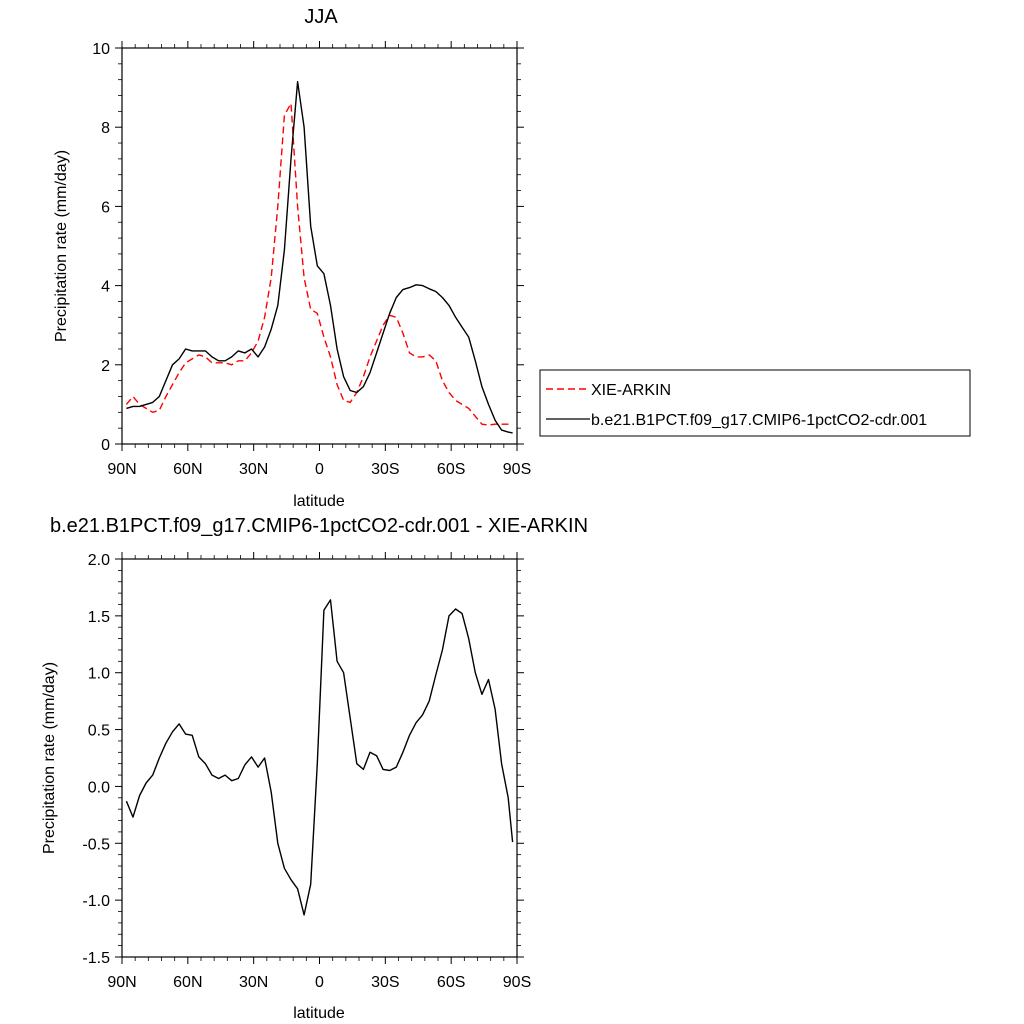 The height and width of the screenshot is (1024, 1024). What do you see at coordinates (631, 390) in the screenshot?
I see `legend-label-xie-arkin: XIE-ARKIN` at bounding box center [631, 390].